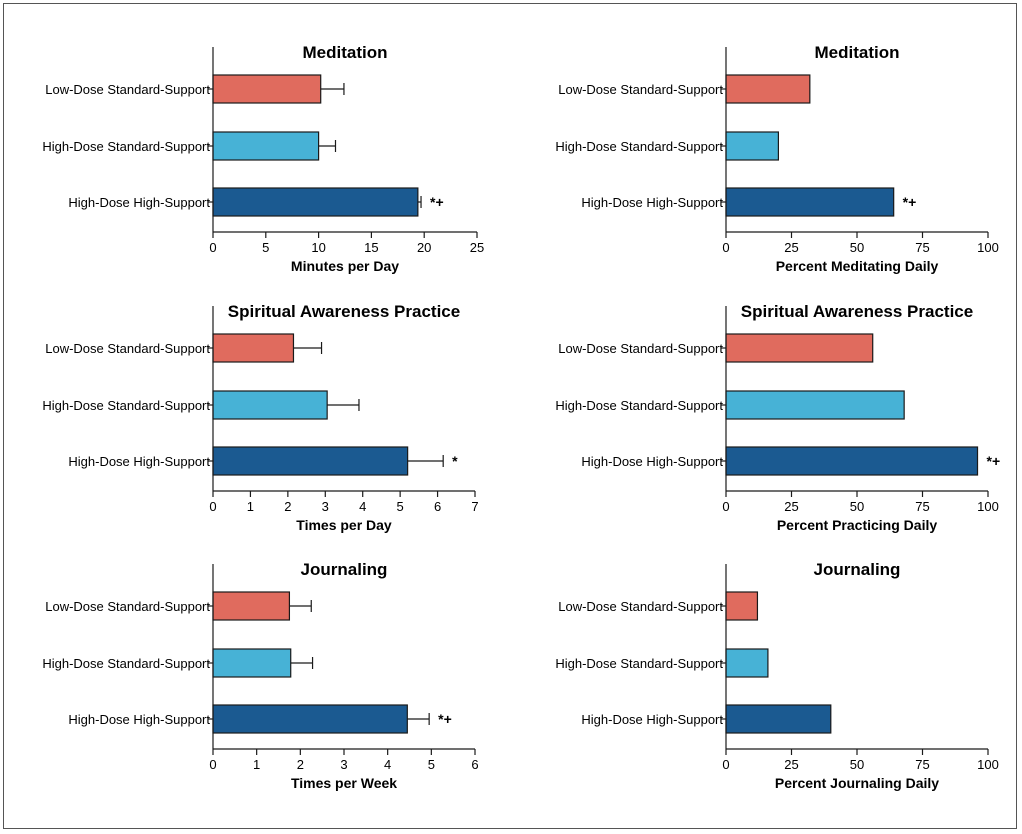 The height and width of the screenshot is (834, 1022). What do you see at coordinates (857, 525) in the screenshot?
I see `x-axis-label: Percent Practicing Daily` at bounding box center [857, 525].